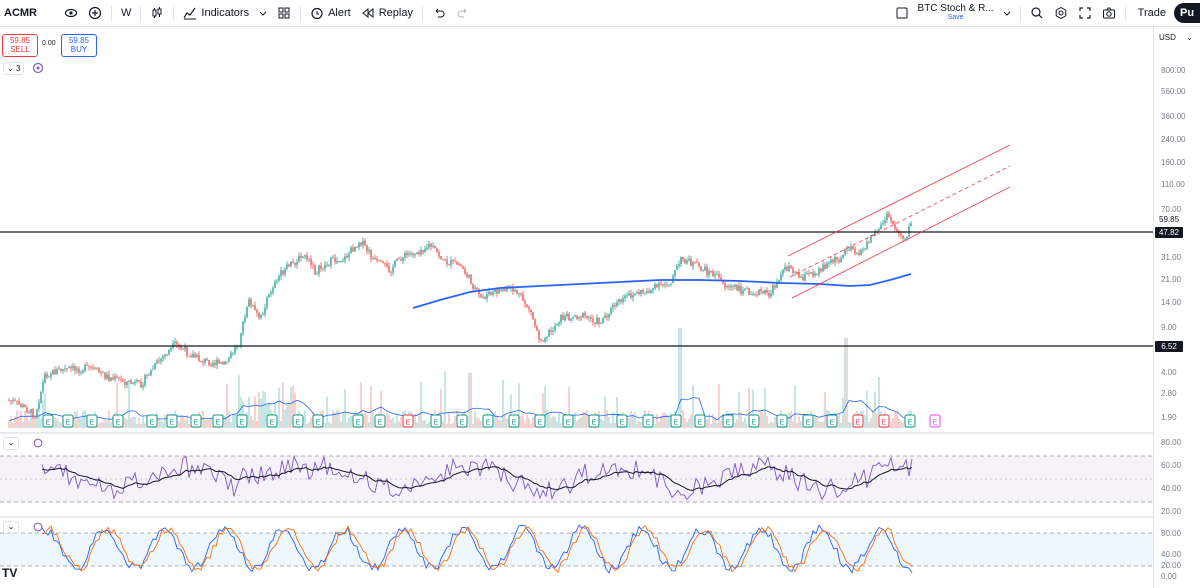 Image resolution: width=1200 pixels, height=588 pixels. What do you see at coordinates (20, 45) in the screenshot?
I see `sell-button: 59.85 SELL` at bounding box center [20, 45].